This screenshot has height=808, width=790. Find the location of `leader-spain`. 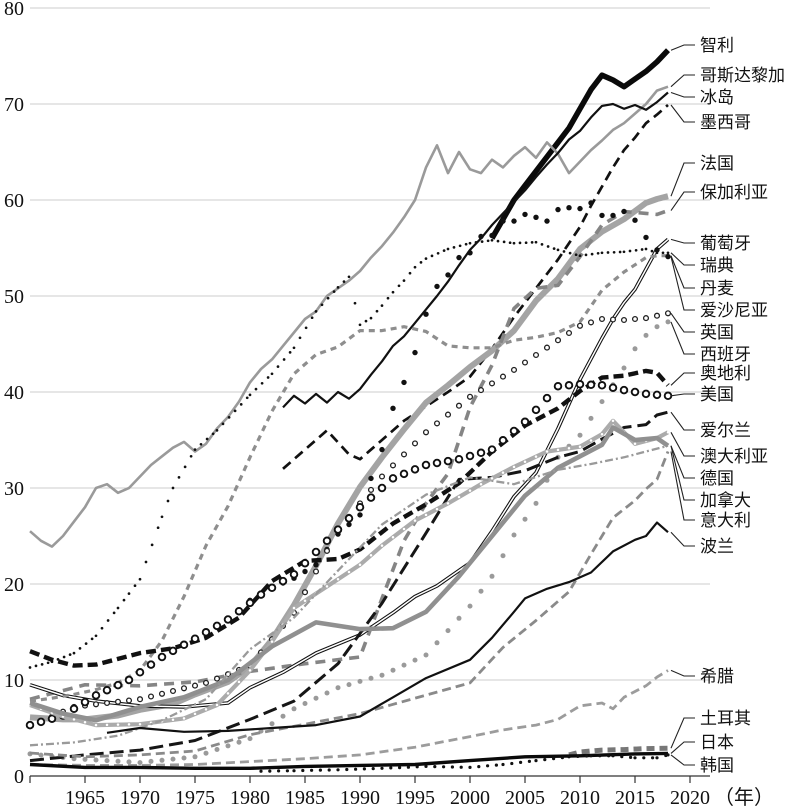

leader-spain is located at coordinates (682, 338).